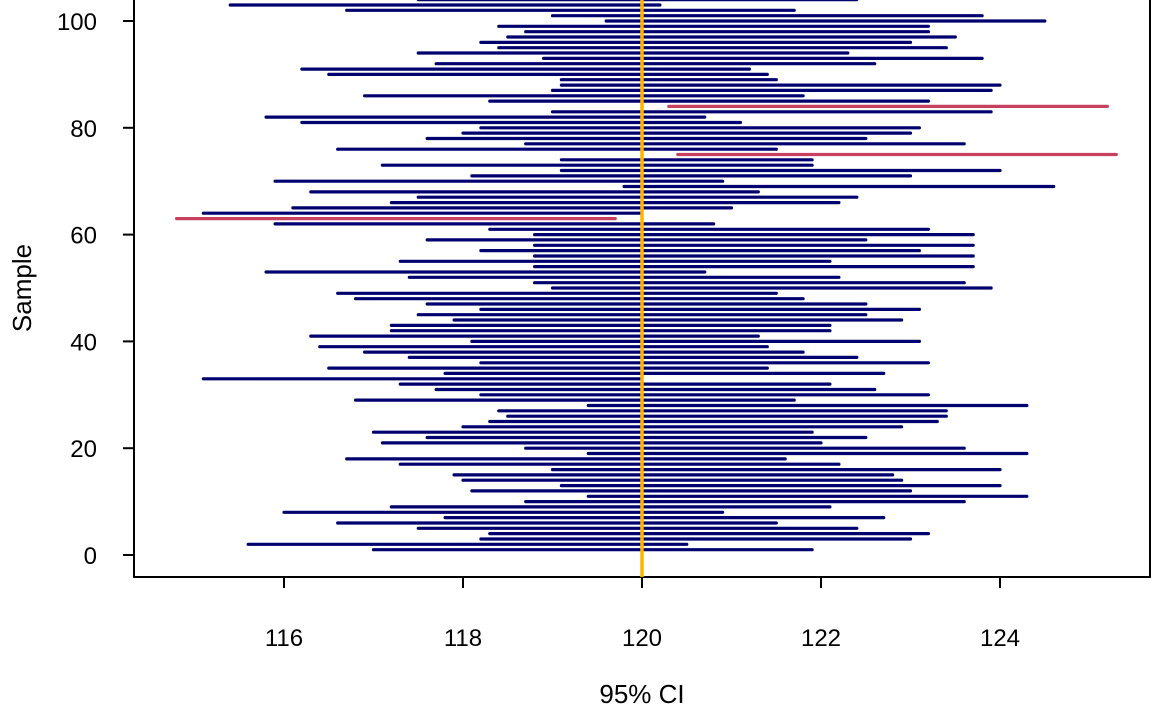 Image resolution: width=1152 pixels, height=711 pixels. I want to click on y-tick-label: 80, so click(83, 129).